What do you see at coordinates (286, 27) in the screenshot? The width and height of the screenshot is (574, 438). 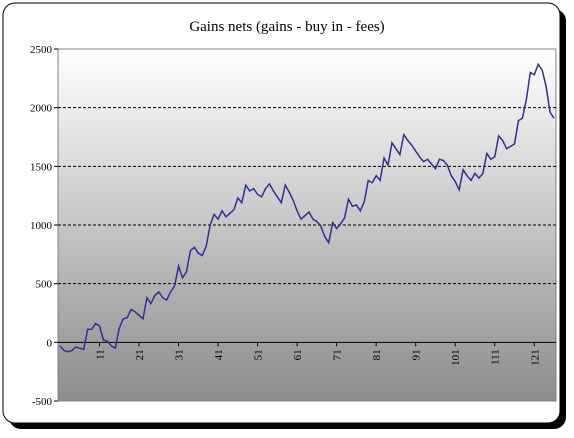 I see `chart-title: Gains nets (gains - buy in - fees)` at bounding box center [286, 27].